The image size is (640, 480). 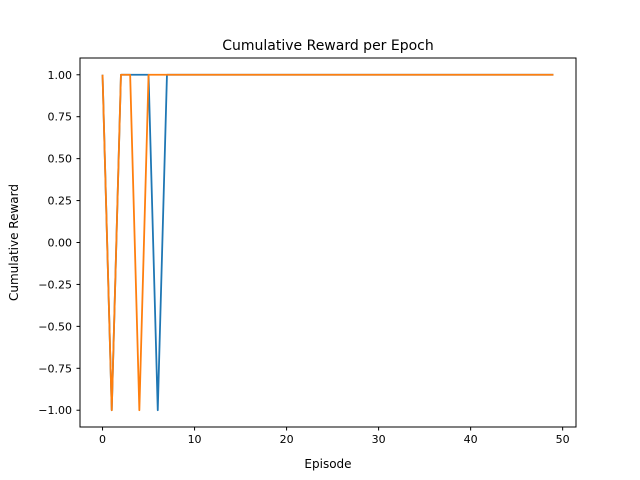 I want to click on x-tick-label: 20, so click(x=287, y=439).